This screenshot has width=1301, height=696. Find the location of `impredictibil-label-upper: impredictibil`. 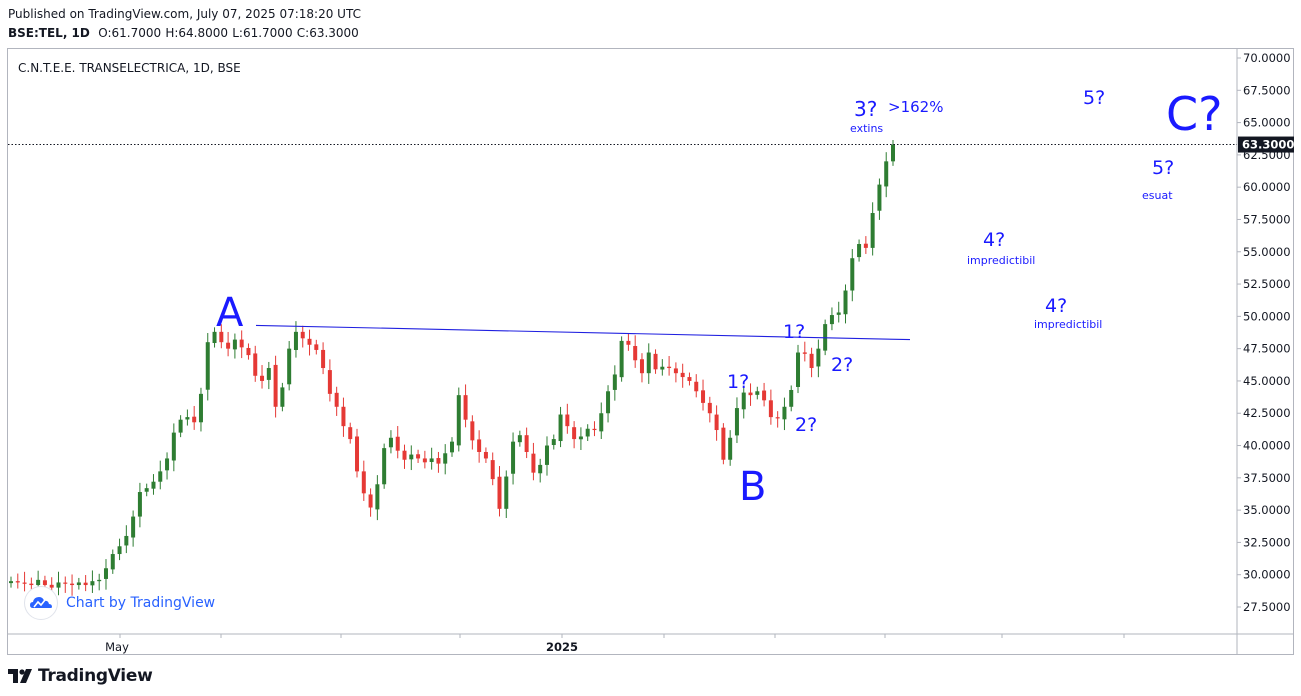

impredictibil-label-upper: impredictibil is located at coordinates (1001, 260).